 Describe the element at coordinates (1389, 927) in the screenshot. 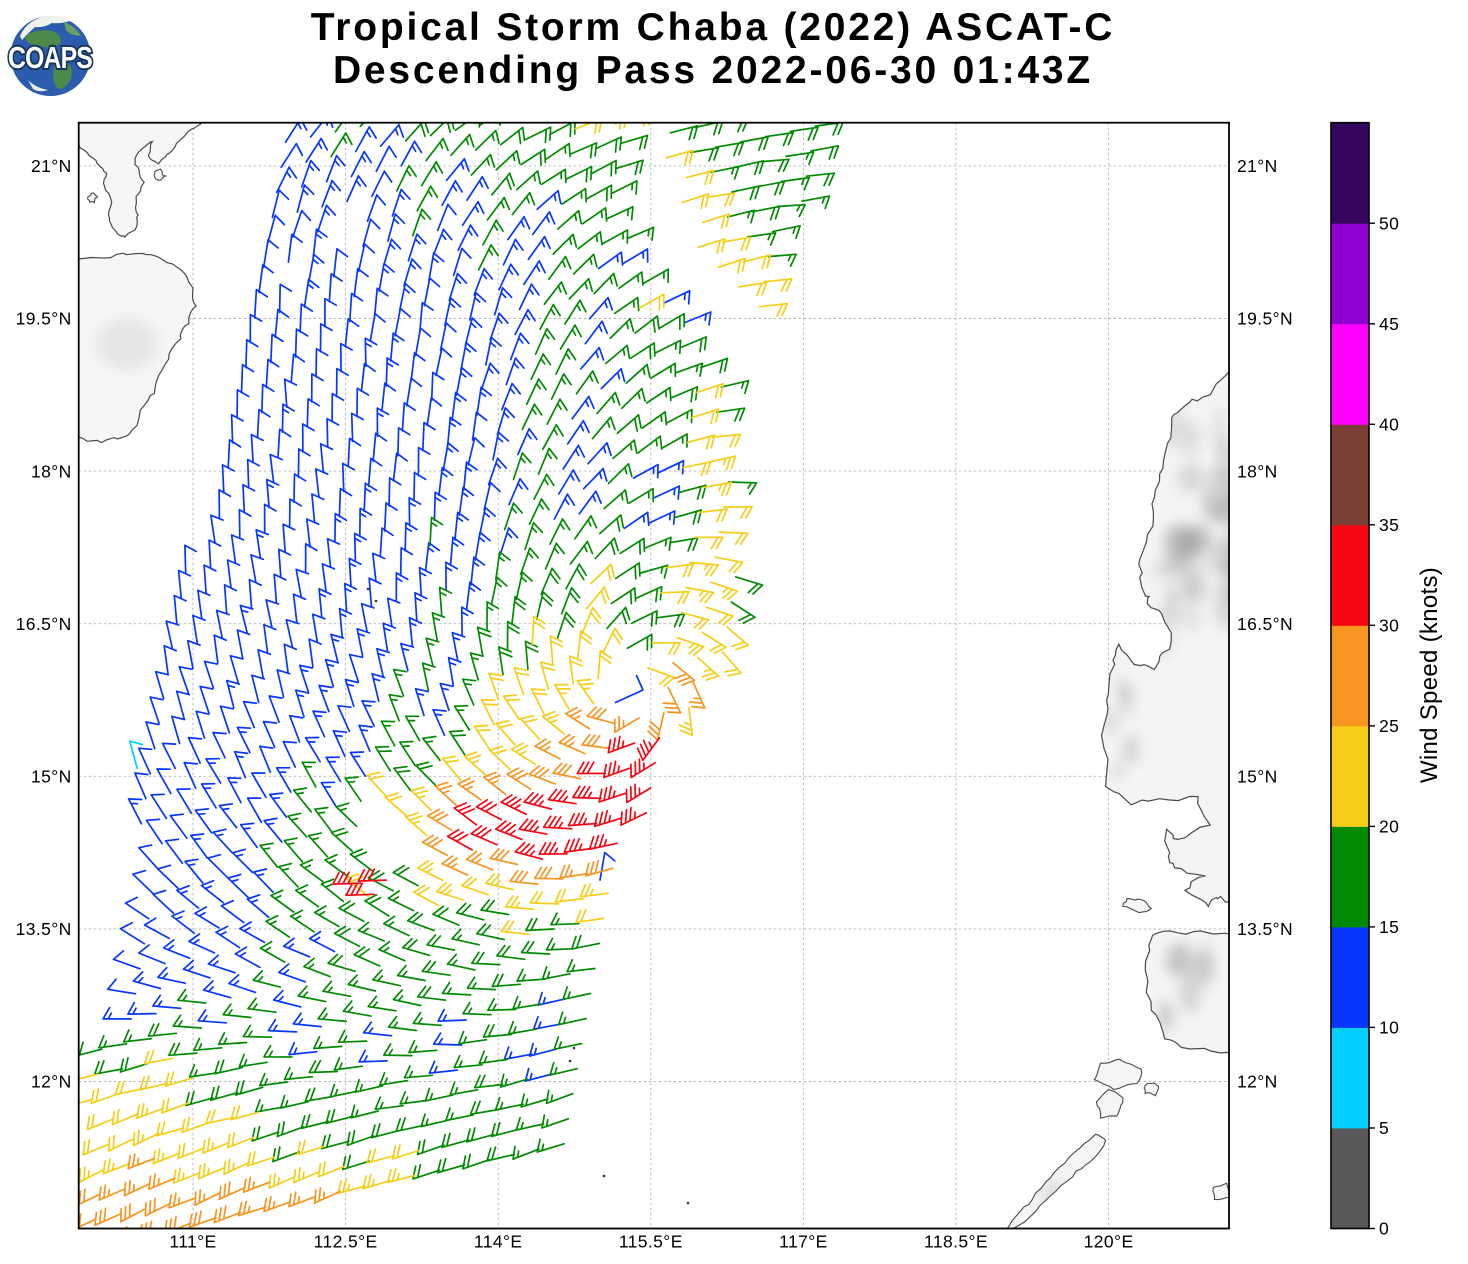

I see `svg-text: 15` at that location.